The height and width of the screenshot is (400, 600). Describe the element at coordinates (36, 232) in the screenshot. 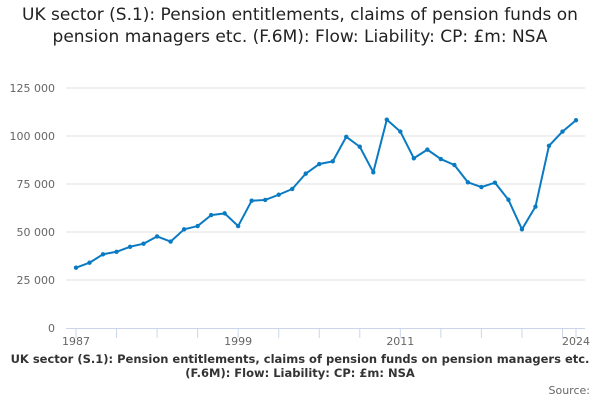

I see `y-tick-label: 50 000` at that location.